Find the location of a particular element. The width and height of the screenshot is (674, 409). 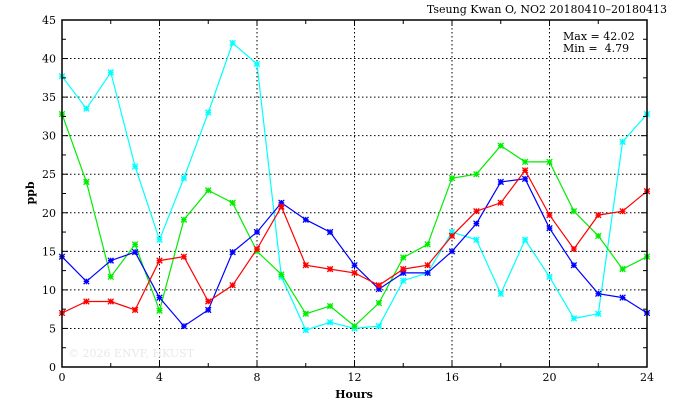

y-tick-label: 30 is located at coordinates (49, 136).